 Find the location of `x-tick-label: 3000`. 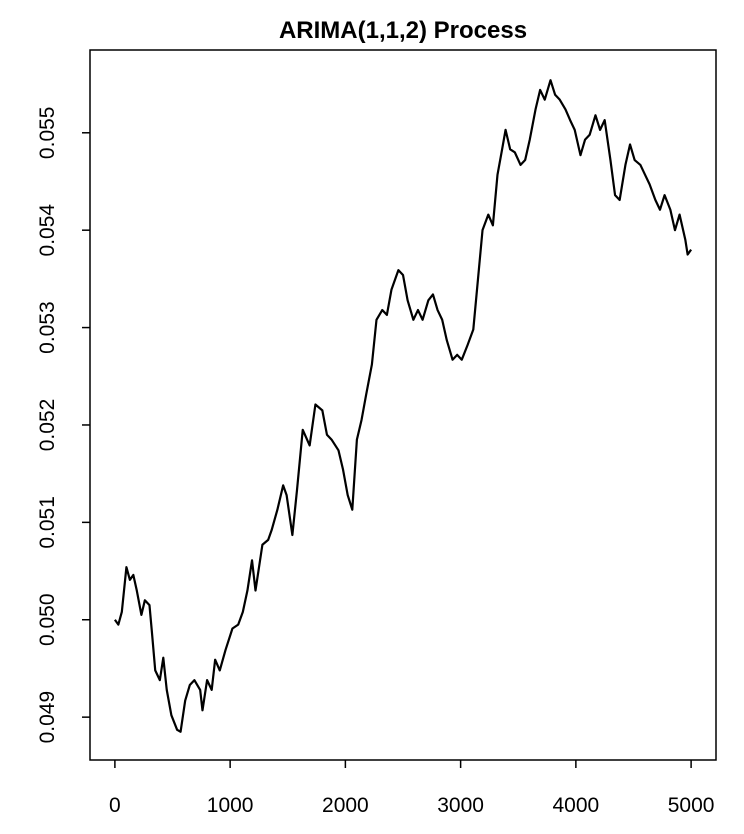

x-tick-label: 3000 is located at coordinates (460, 805).